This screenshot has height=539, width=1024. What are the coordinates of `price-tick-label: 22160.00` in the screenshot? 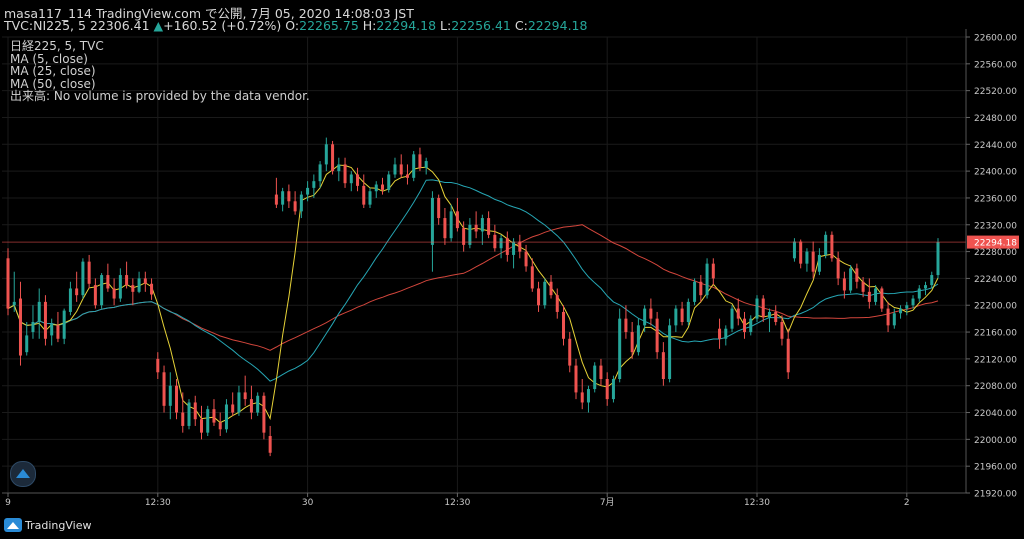 It's located at (995, 334).